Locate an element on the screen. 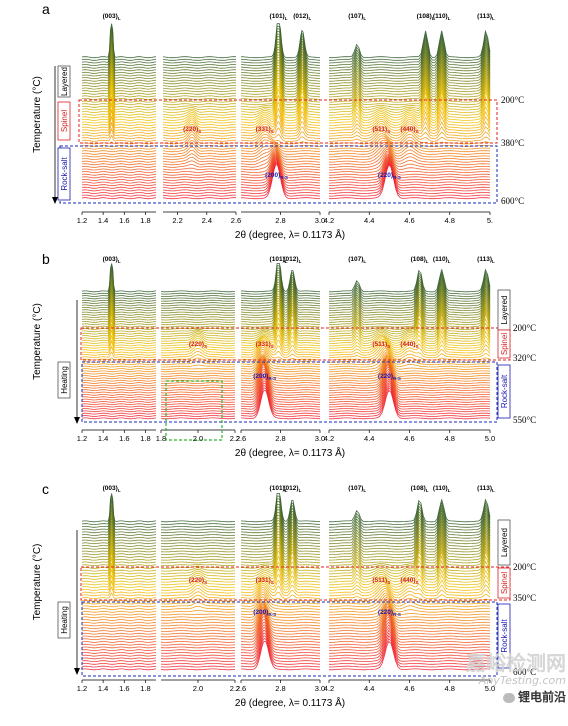 The image size is (568, 726). x-tick-label: 4.6 is located at coordinates (409, 688).